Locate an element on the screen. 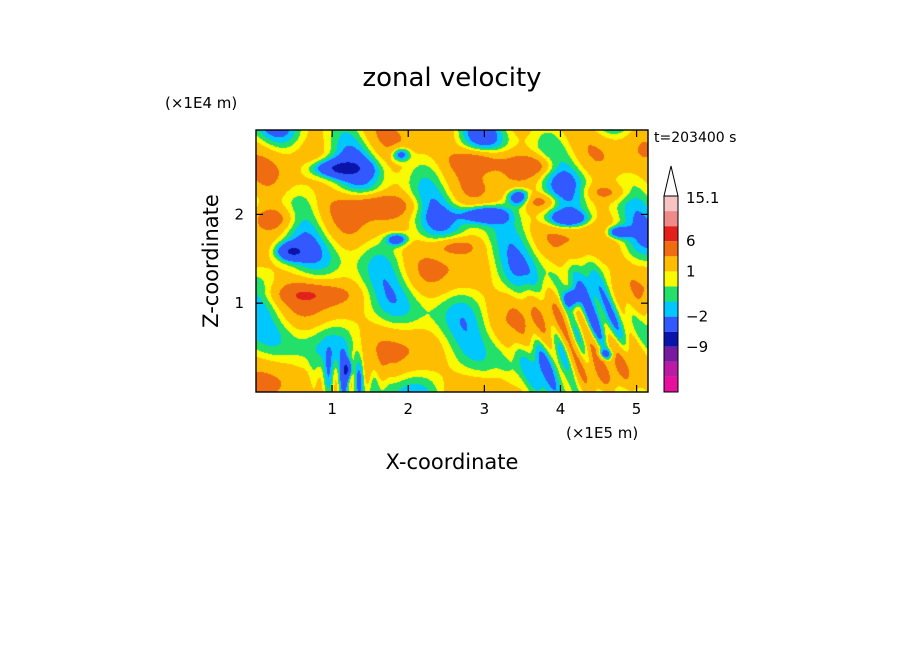  colorbar-extend-triangle is located at coordinates (671, 181).